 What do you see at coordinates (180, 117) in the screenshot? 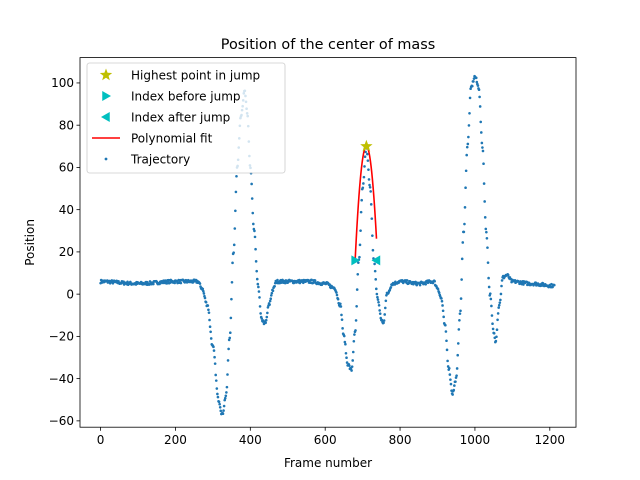
I see `legend-label: Index after jump` at bounding box center [180, 117].